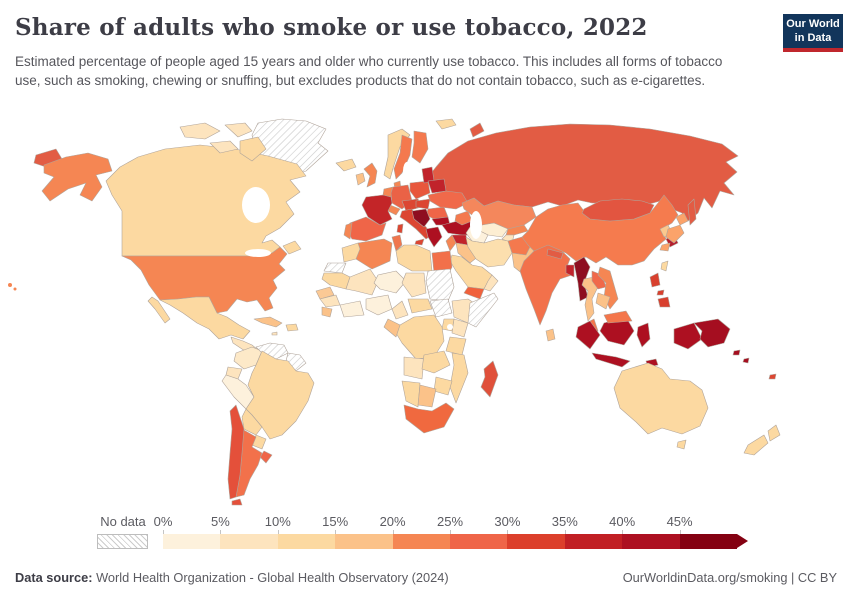 This screenshot has width=850, height=600. What do you see at coordinates (280, 395) in the screenshot?
I see `country-brazil` at bounding box center [280, 395].